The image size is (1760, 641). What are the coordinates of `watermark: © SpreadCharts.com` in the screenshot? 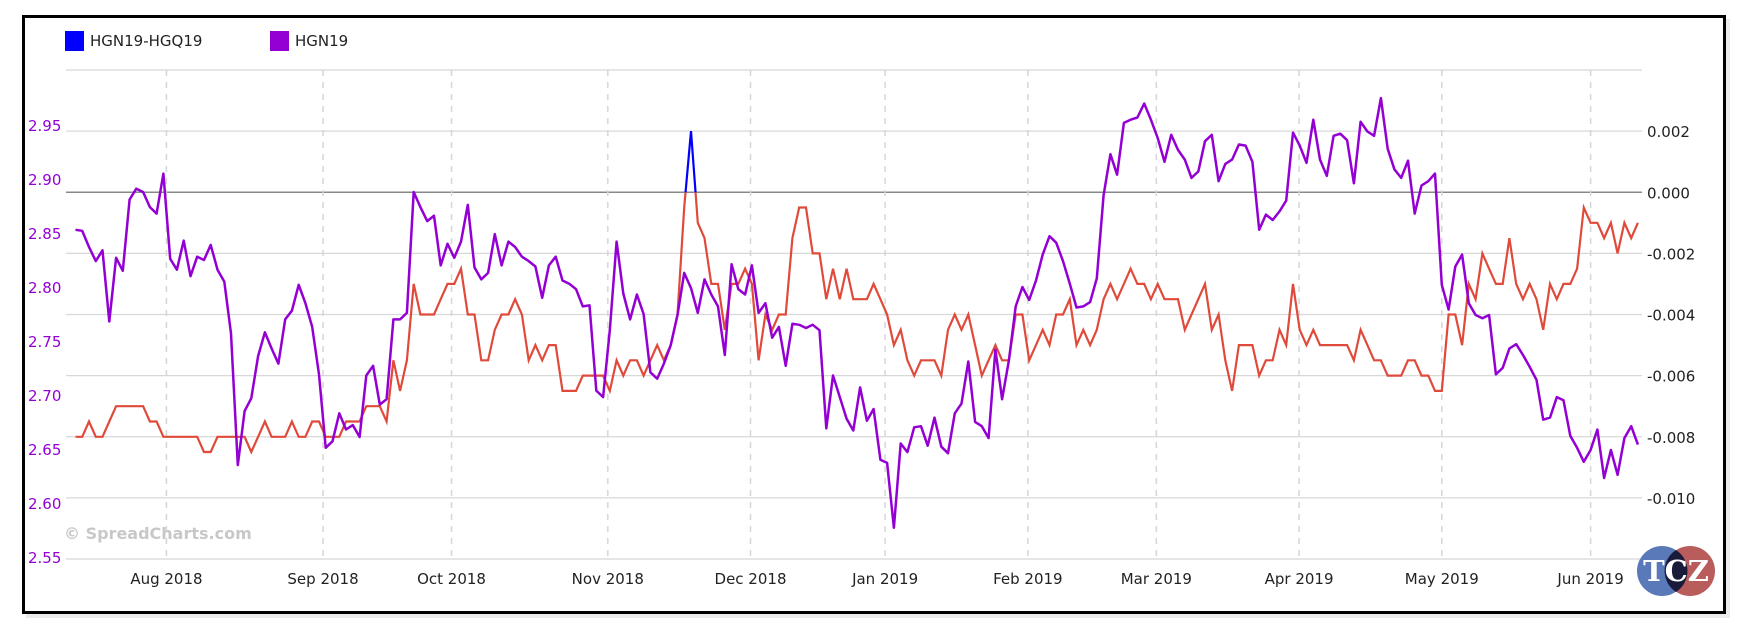 It's located at (158, 533).